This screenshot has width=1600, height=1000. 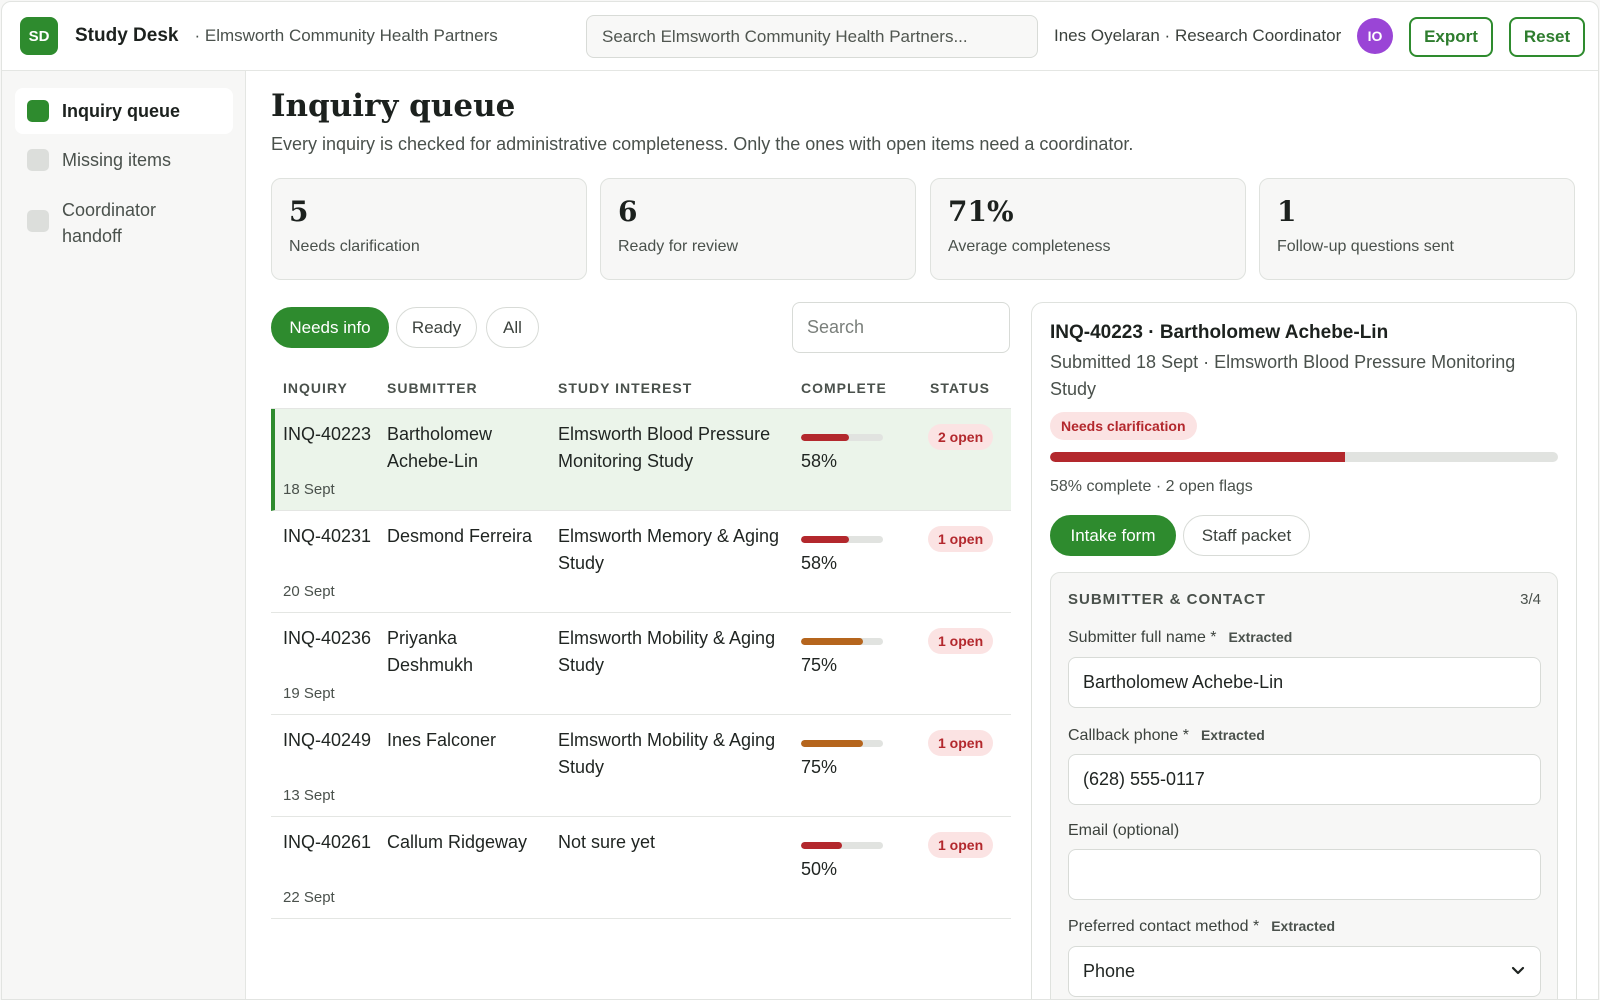 What do you see at coordinates (1451, 37) in the screenshot?
I see `export-button: Export` at bounding box center [1451, 37].